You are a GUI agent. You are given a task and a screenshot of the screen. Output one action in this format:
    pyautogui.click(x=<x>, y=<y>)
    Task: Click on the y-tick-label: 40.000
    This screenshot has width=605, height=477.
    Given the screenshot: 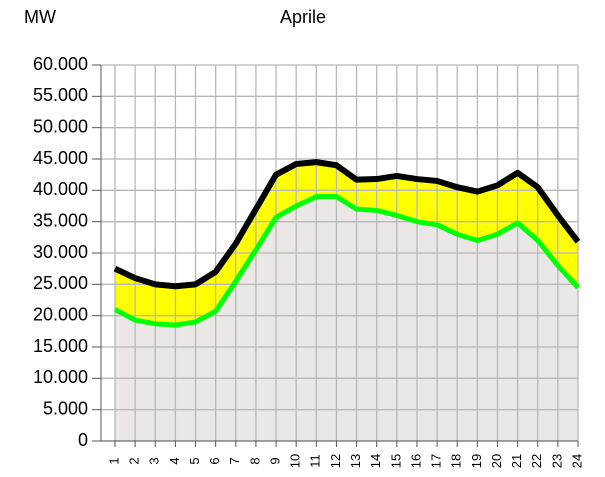 What is the action you would take?
    pyautogui.click(x=60, y=189)
    